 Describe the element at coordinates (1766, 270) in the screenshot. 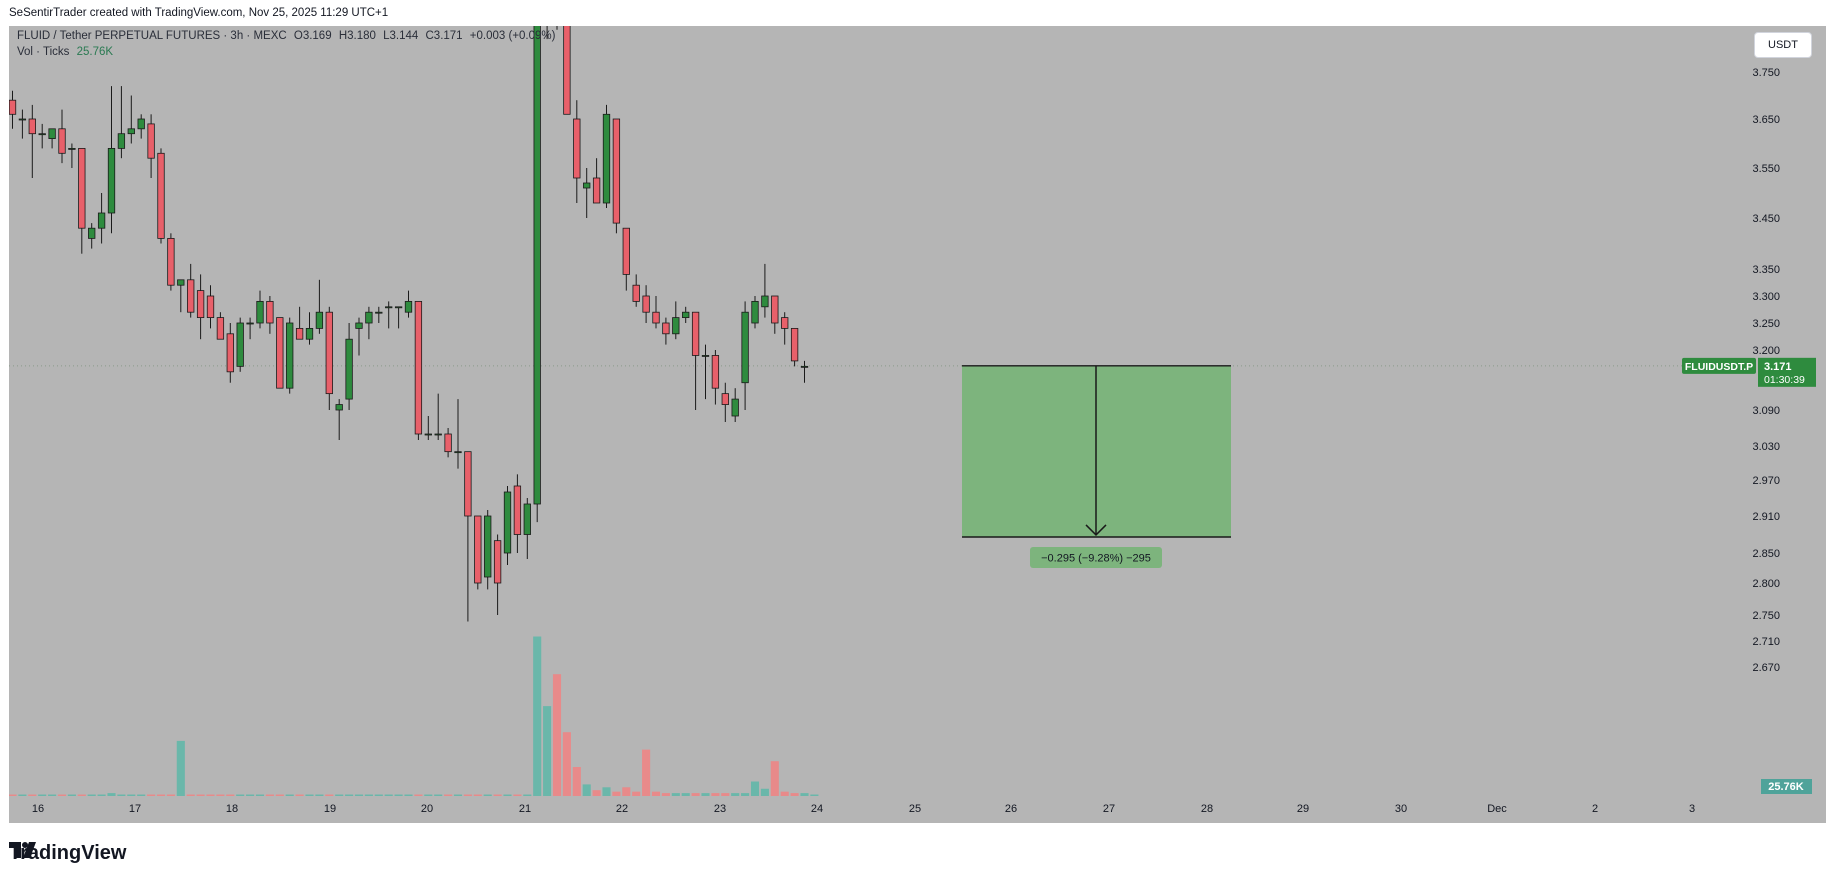

I see `y-tick-label: 3.350` at that location.